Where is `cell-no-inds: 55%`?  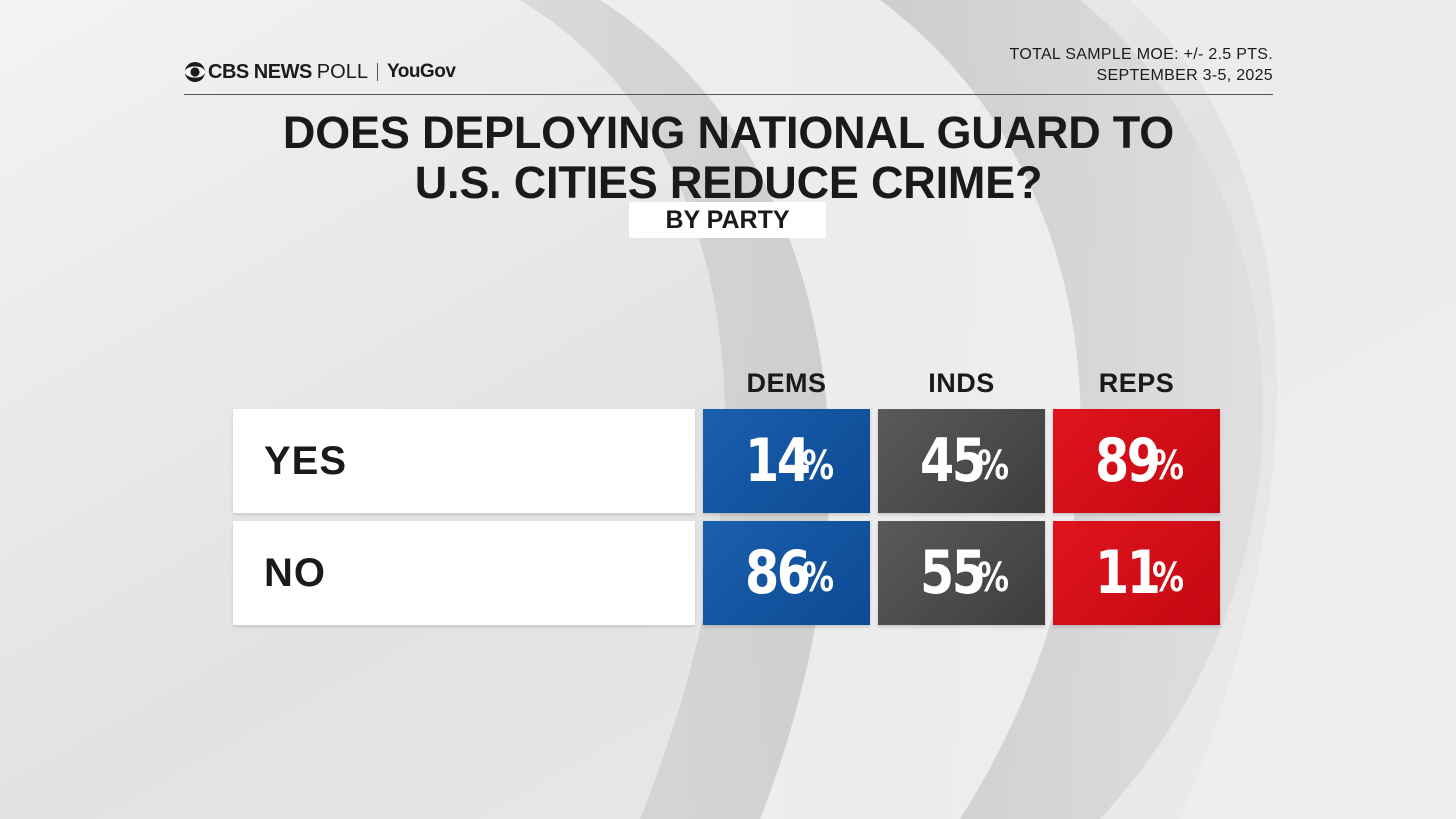 cell-no-inds: 55% is located at coordinates (961, 573).